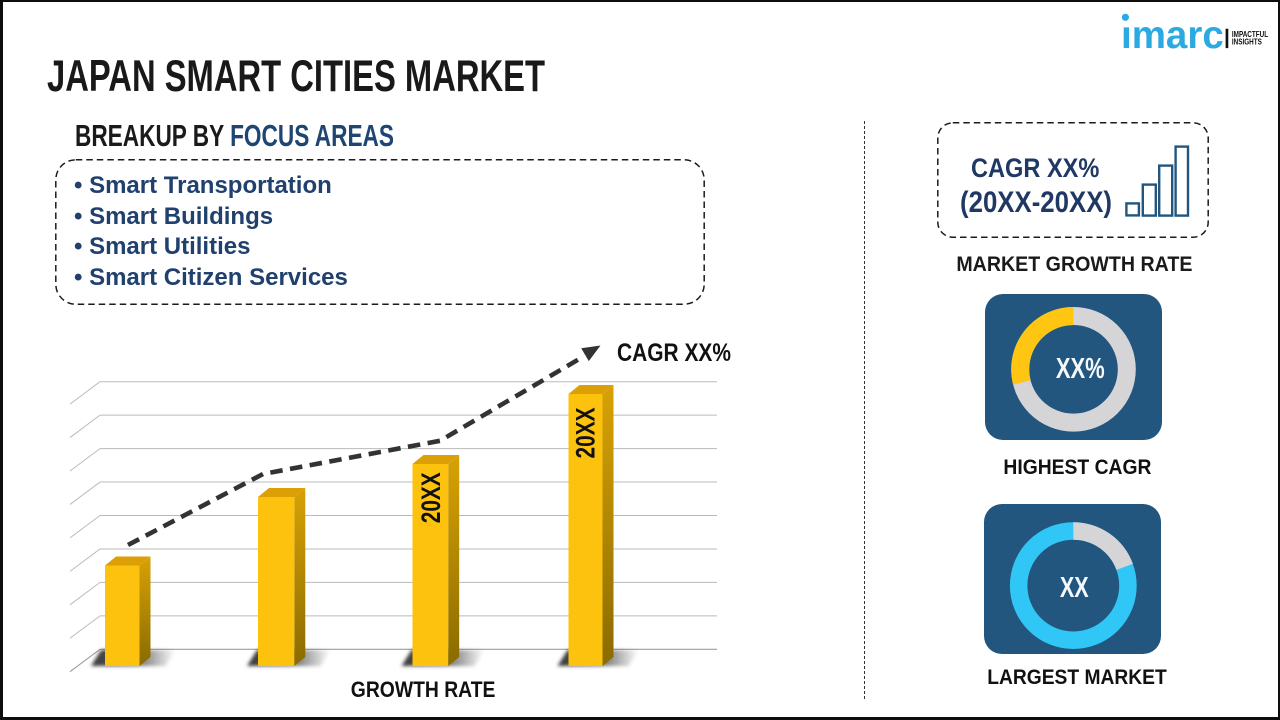 This screenshot has width=1280, height=720. What do you see at coordinates (1172, 35) in the screenshot?
I see `svg-text: ımarc` at bounding box center [1172, 35].